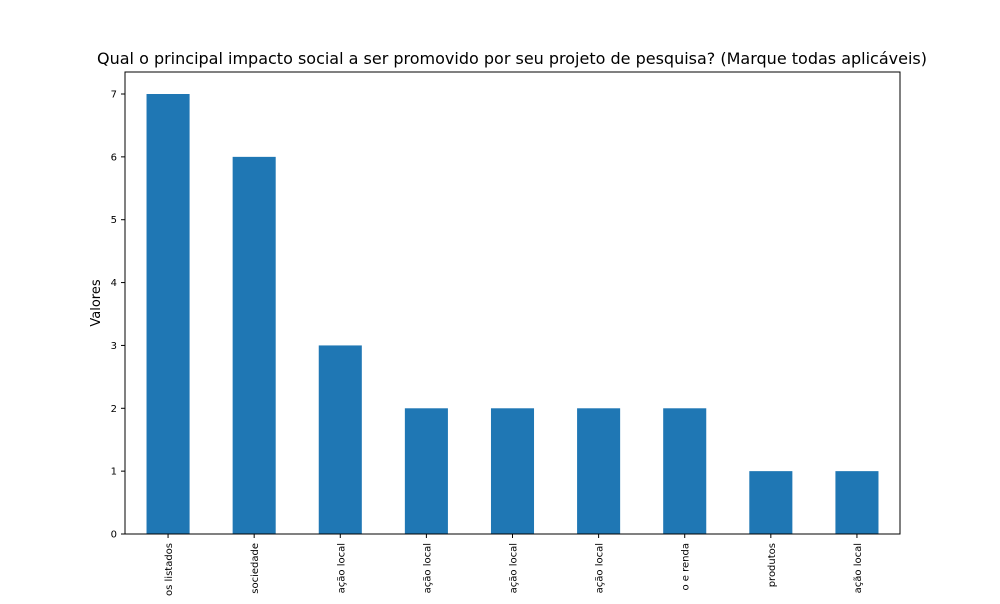 This screenshot has height=604, width=1000. I want to click on x-tick-label: os listados, so click(169, 569).